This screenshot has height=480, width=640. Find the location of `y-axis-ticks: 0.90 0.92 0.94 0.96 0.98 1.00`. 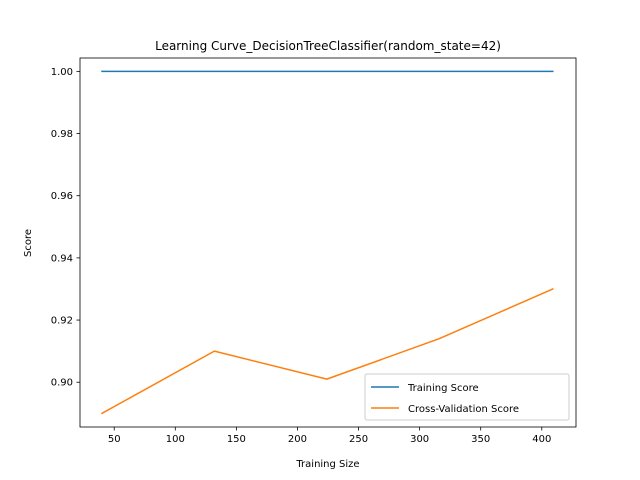

y-axis-ticks: 0.90 0.92 0.94 0.96 0.98 1.00 is located at coordinates (65, 228).